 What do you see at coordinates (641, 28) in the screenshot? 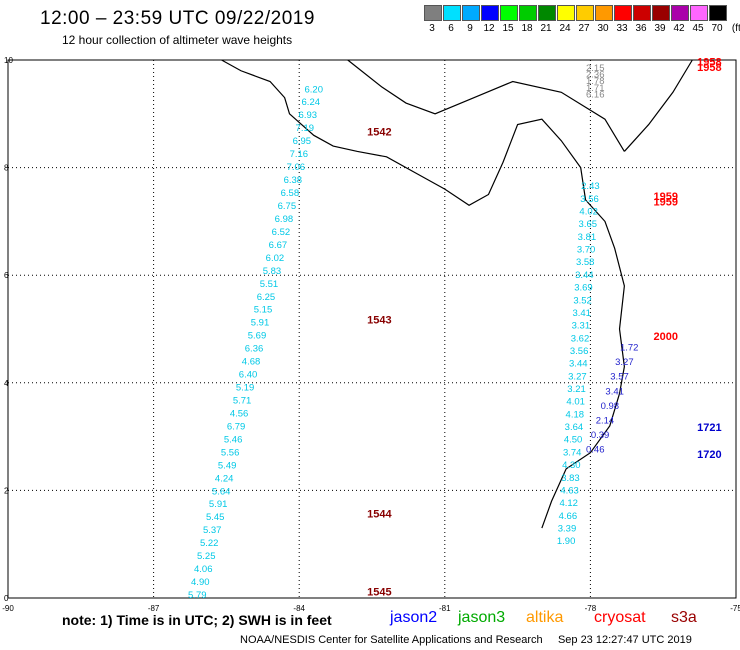
I see `colorbar-label: 36` at bounding box center [641, 28].